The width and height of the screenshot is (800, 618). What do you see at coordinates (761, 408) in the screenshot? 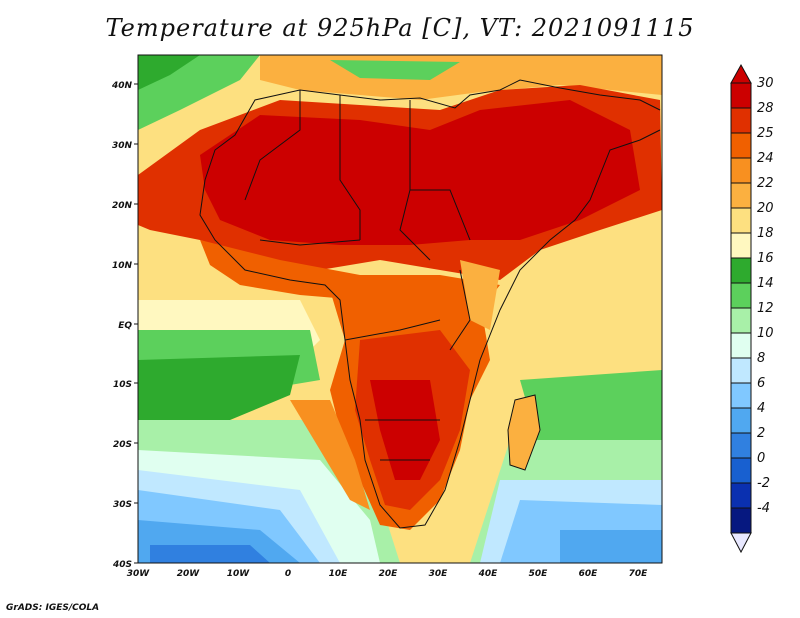
I see `colorbar-label: 4` at bounding box center [761, 408].